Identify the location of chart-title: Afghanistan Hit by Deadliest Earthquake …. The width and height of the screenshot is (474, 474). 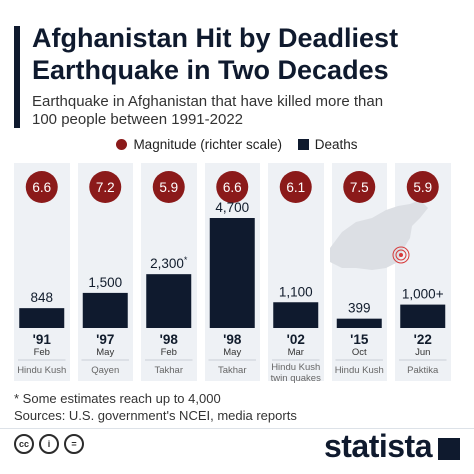
(215, 54).